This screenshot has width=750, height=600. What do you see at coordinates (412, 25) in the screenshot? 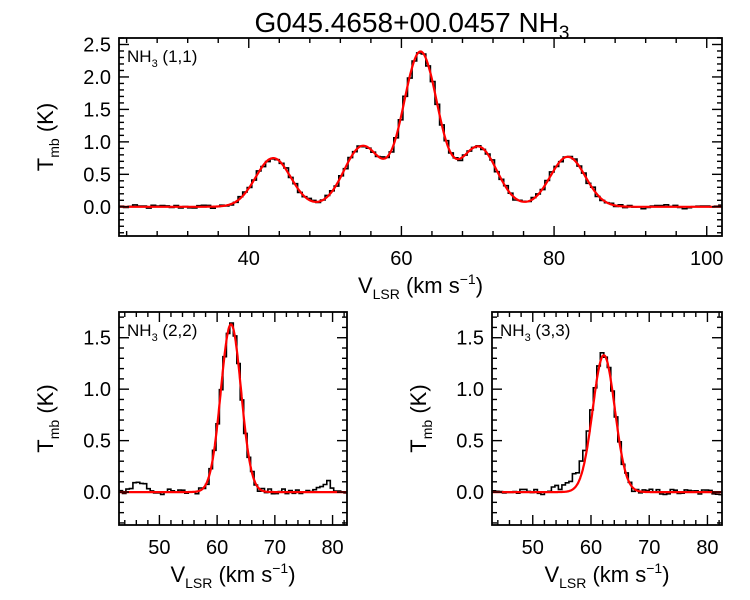
I see `figure-title: G045.4658+00.0457 NH3` at bounding box center [412, 25].